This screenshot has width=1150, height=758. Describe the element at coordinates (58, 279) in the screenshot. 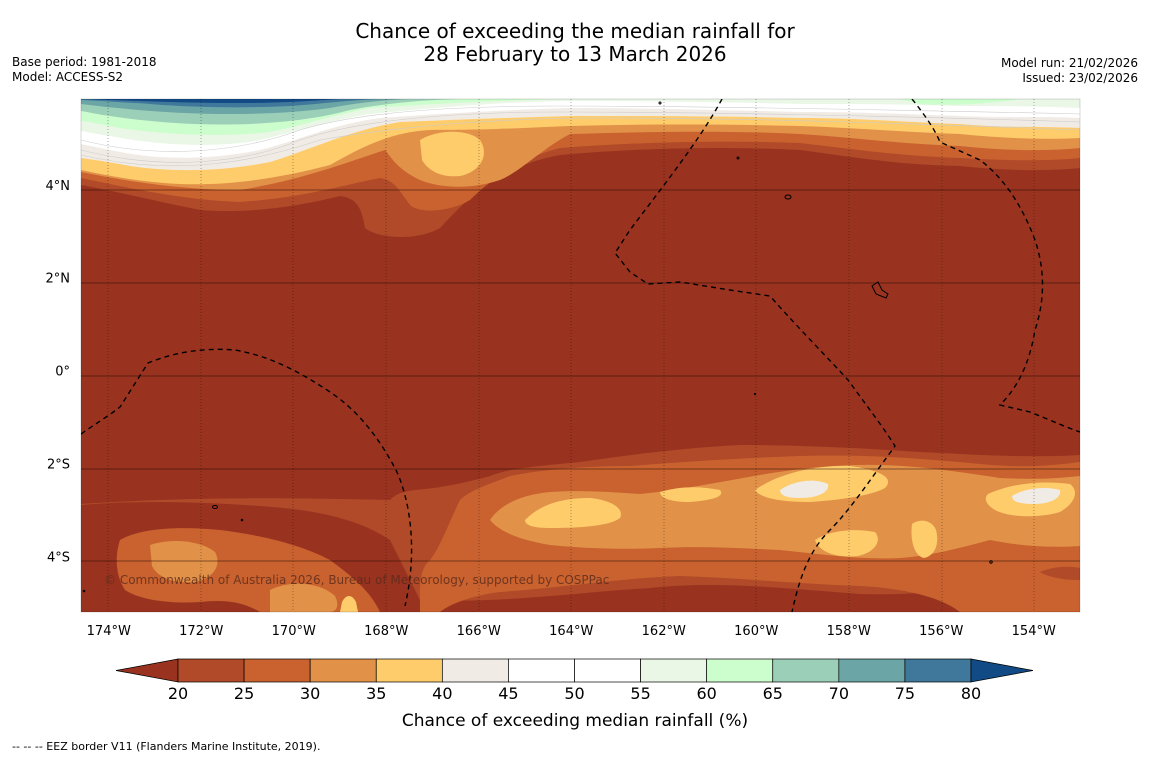

I see `lat-tick-label: 2°N` at that location.